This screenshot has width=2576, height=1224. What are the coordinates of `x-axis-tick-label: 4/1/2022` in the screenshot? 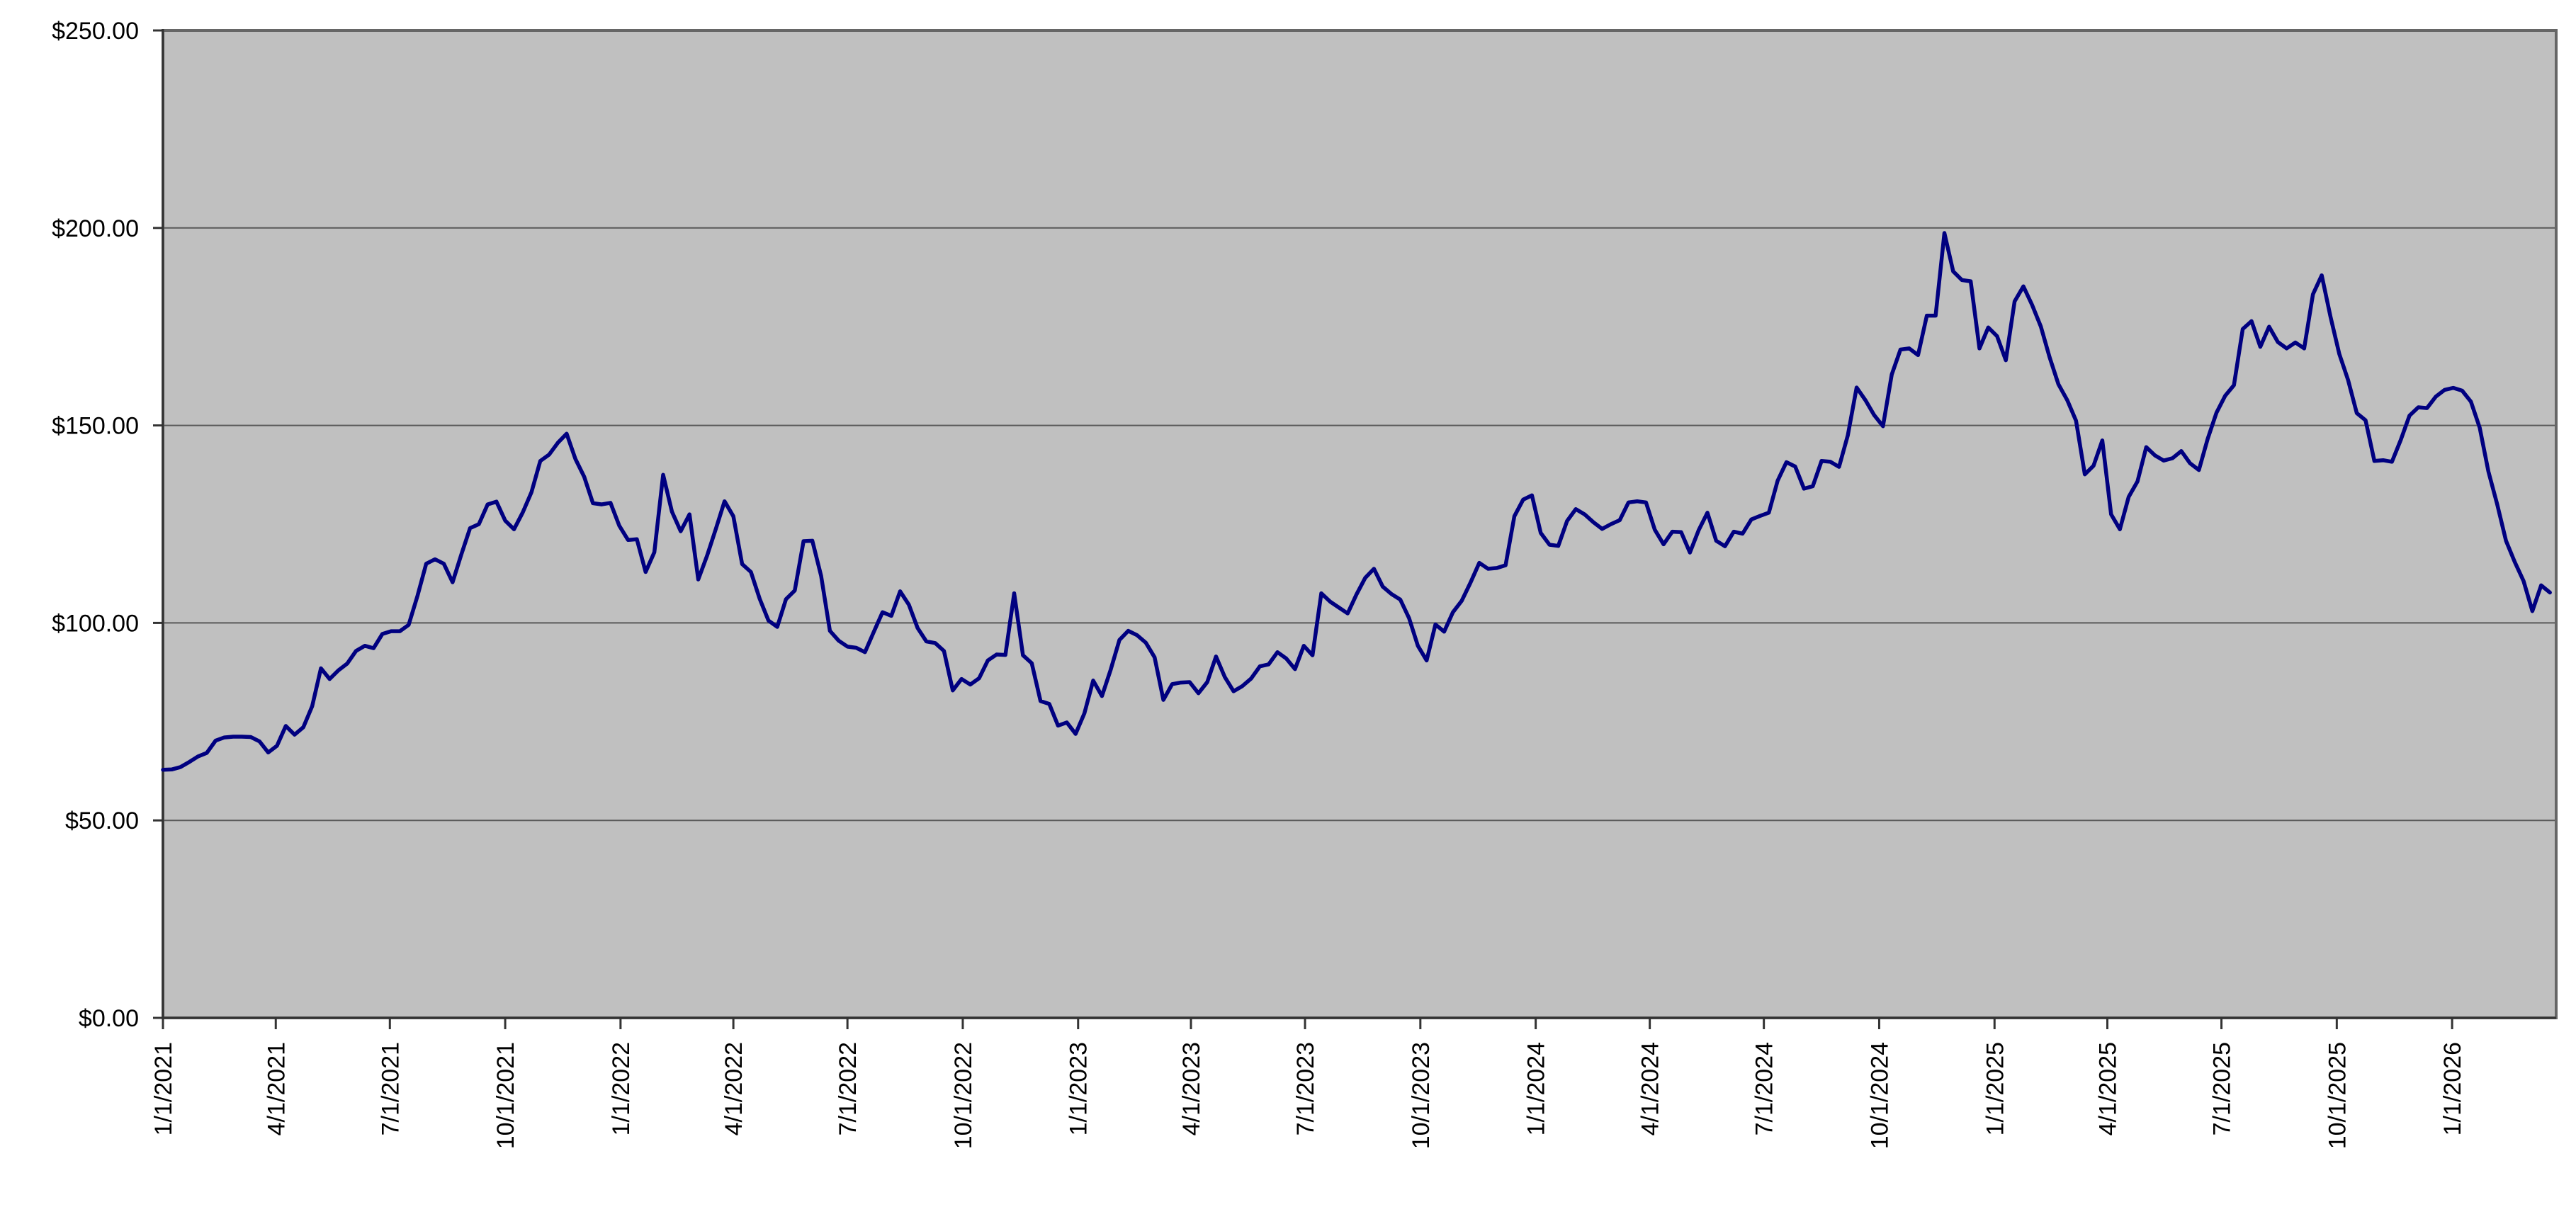 It's located at (734, 1088).